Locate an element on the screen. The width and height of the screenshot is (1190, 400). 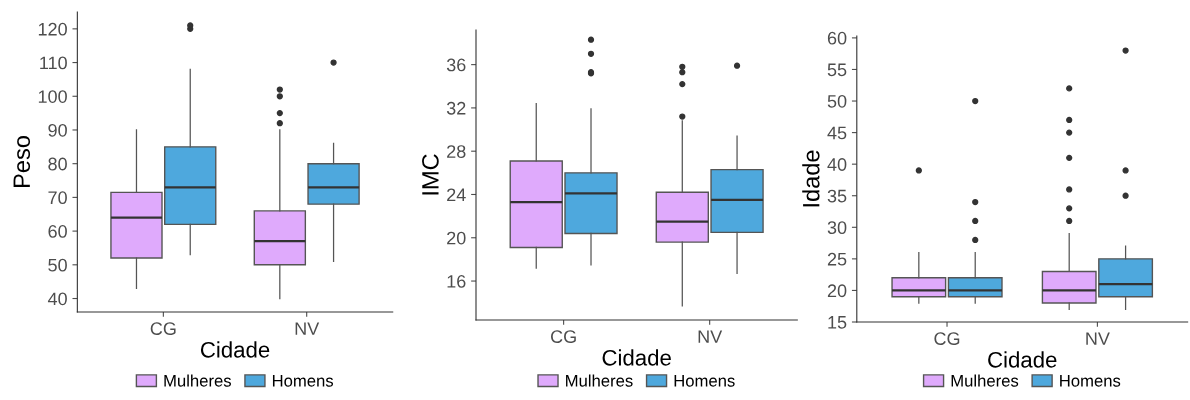
y-tick-label: 90 is located at coordinates (57, 130).